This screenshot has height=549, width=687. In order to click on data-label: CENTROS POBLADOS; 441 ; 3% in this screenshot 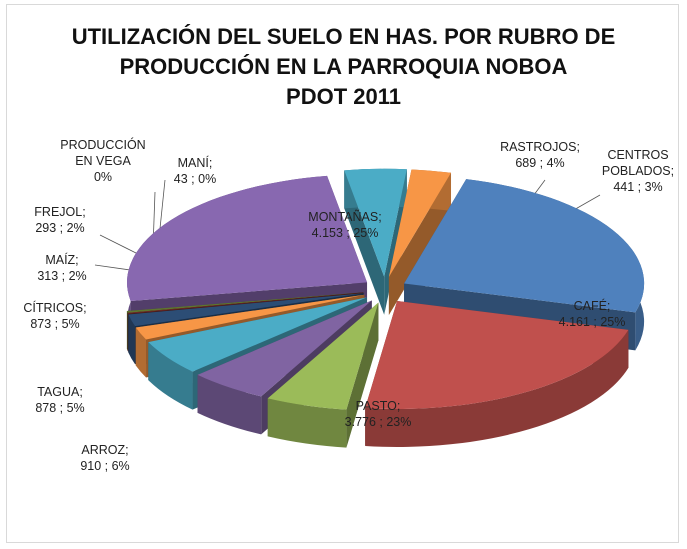, I will do `click(638, 171)`.